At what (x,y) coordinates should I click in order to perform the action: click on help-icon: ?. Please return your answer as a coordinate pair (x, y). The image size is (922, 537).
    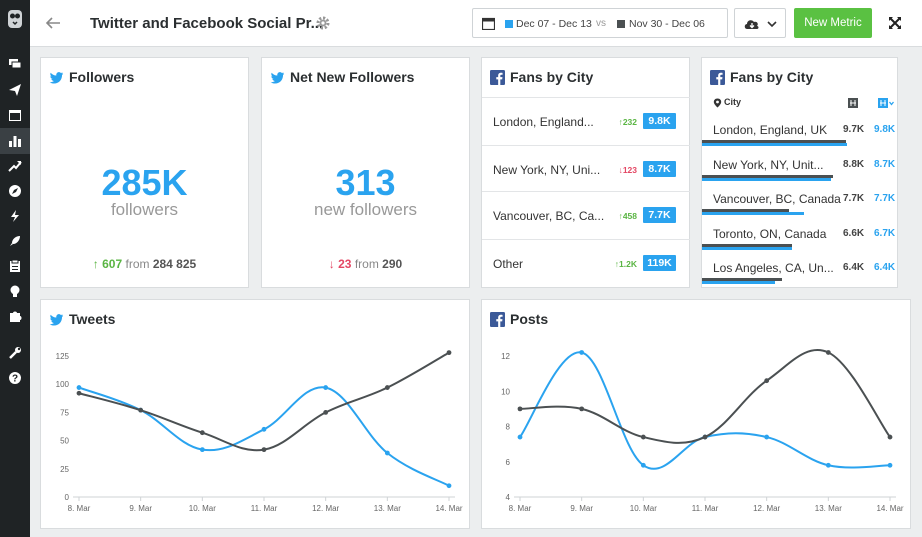
    Looking at the image, I should click on (15, 378).